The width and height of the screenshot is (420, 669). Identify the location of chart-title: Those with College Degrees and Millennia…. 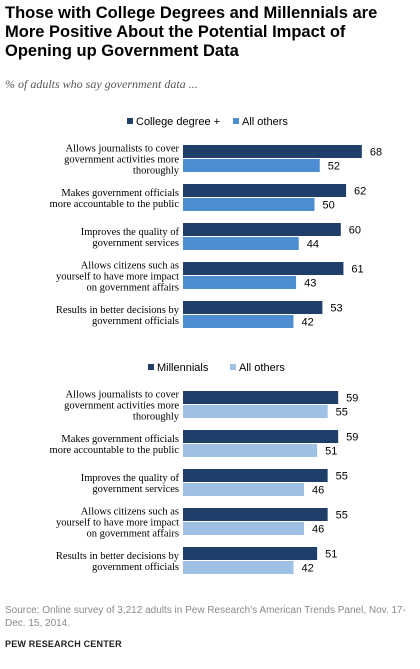
(191, 32).